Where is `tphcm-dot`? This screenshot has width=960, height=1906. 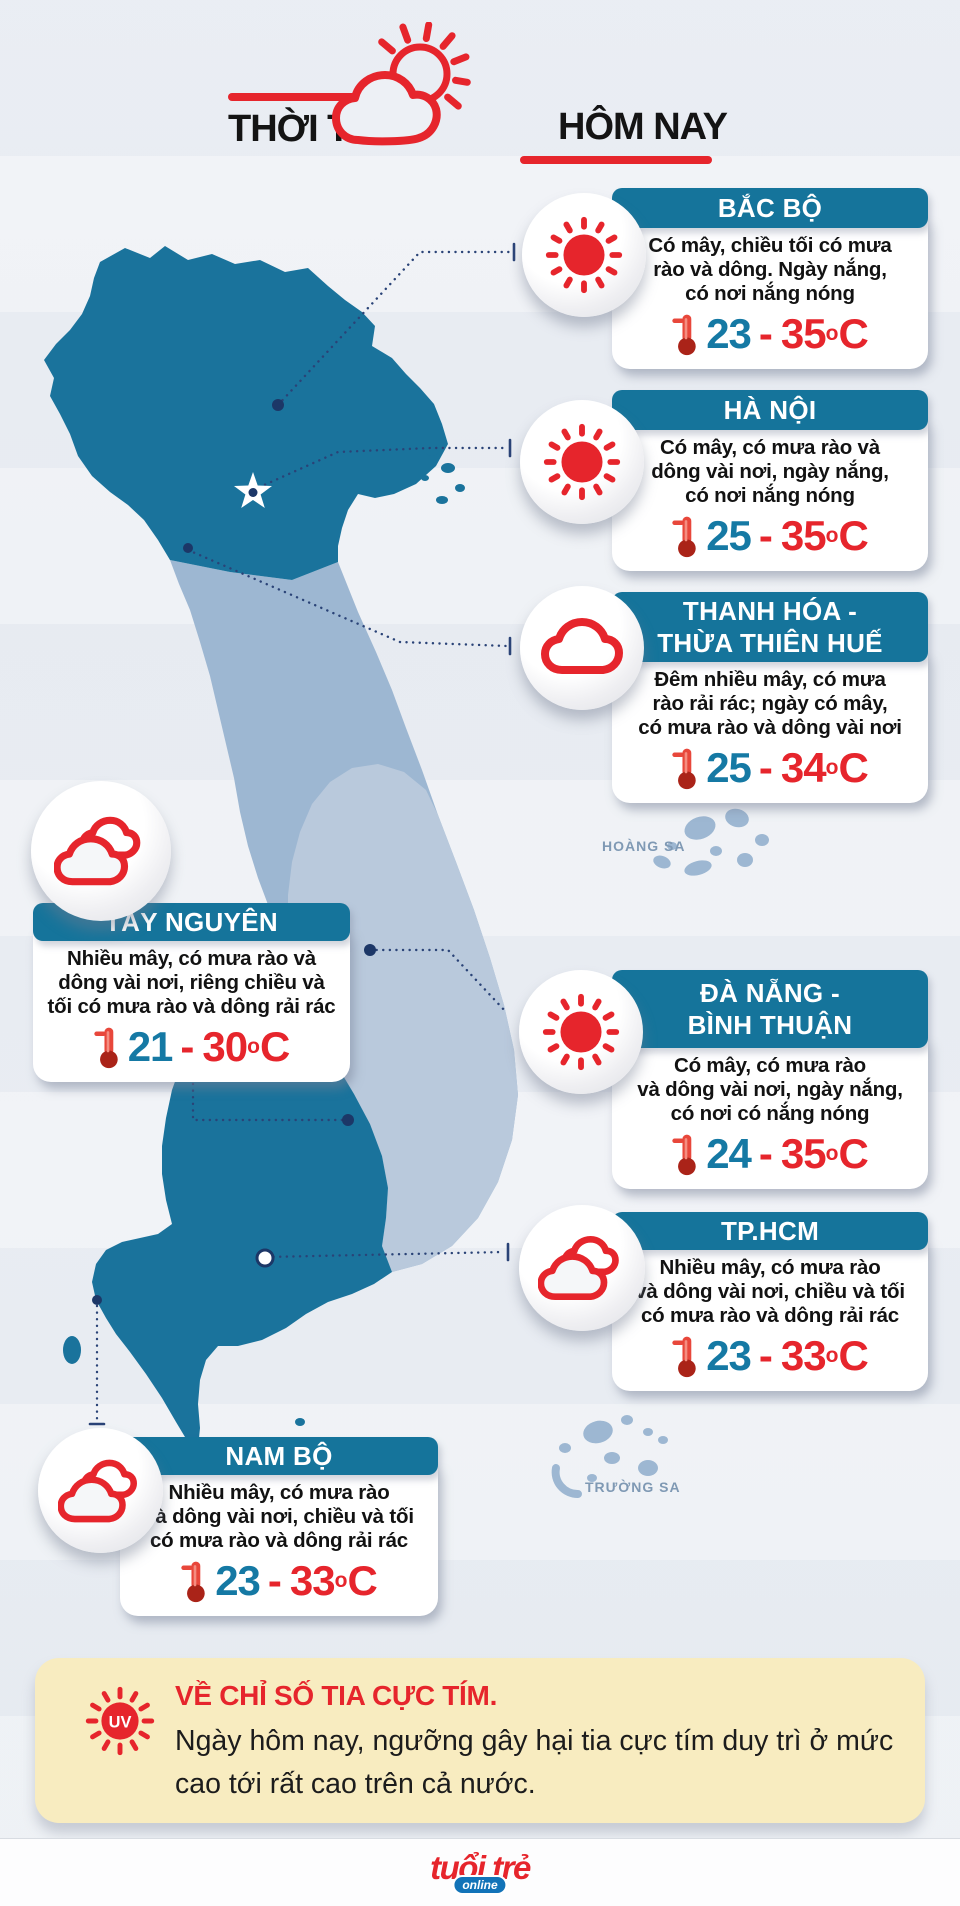
tphcm-dot is located at coordinates (265, 1258).